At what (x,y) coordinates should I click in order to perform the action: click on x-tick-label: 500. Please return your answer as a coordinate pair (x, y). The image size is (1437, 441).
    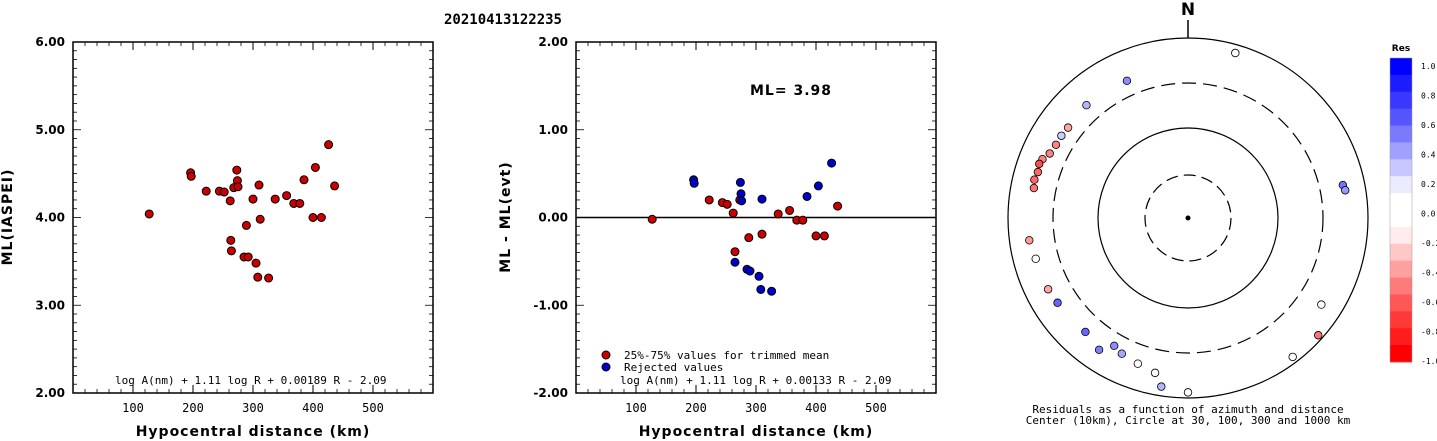
    Looking at the image, I should click on (373, 408).